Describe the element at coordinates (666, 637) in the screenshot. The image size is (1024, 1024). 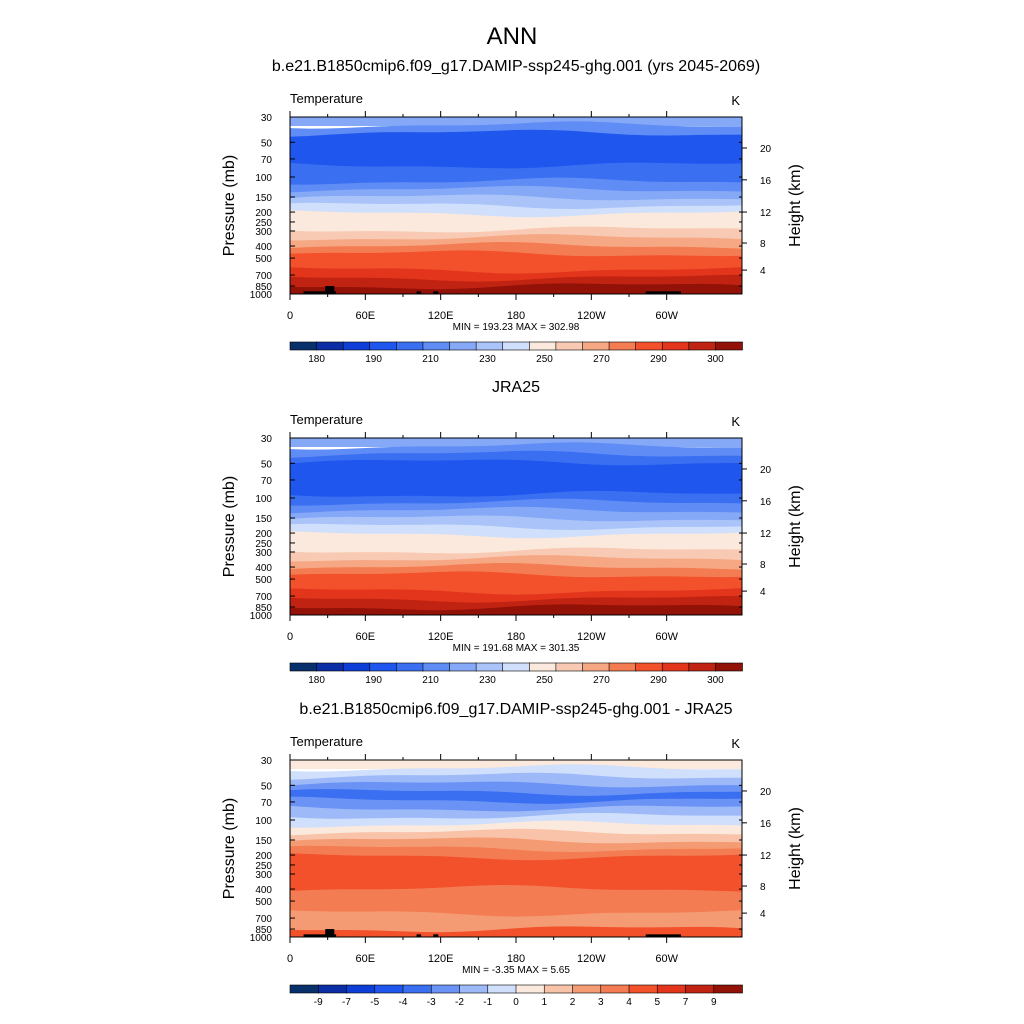
I see `x-tick-label: 60W` at that location.